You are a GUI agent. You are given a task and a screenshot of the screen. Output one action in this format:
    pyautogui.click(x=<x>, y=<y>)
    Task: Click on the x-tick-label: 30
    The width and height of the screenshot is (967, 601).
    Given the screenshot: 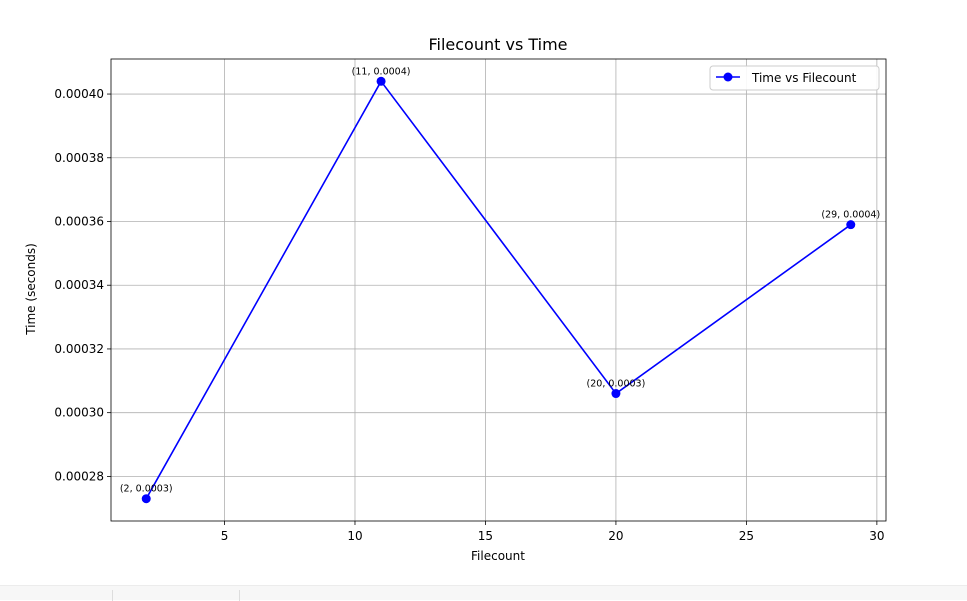 What is the action you would take?
    pyautogui.click(x=876, y=536)
    